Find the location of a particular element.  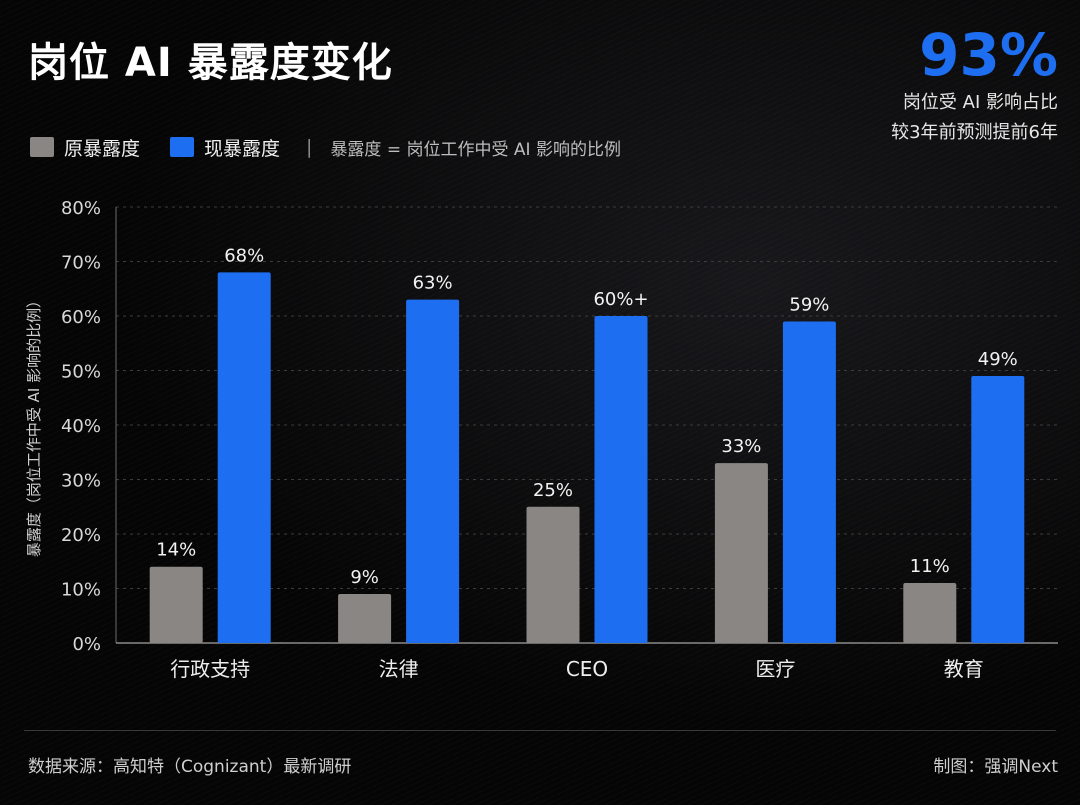

y-tick-label: 70% is located at coordinates (81, 263).